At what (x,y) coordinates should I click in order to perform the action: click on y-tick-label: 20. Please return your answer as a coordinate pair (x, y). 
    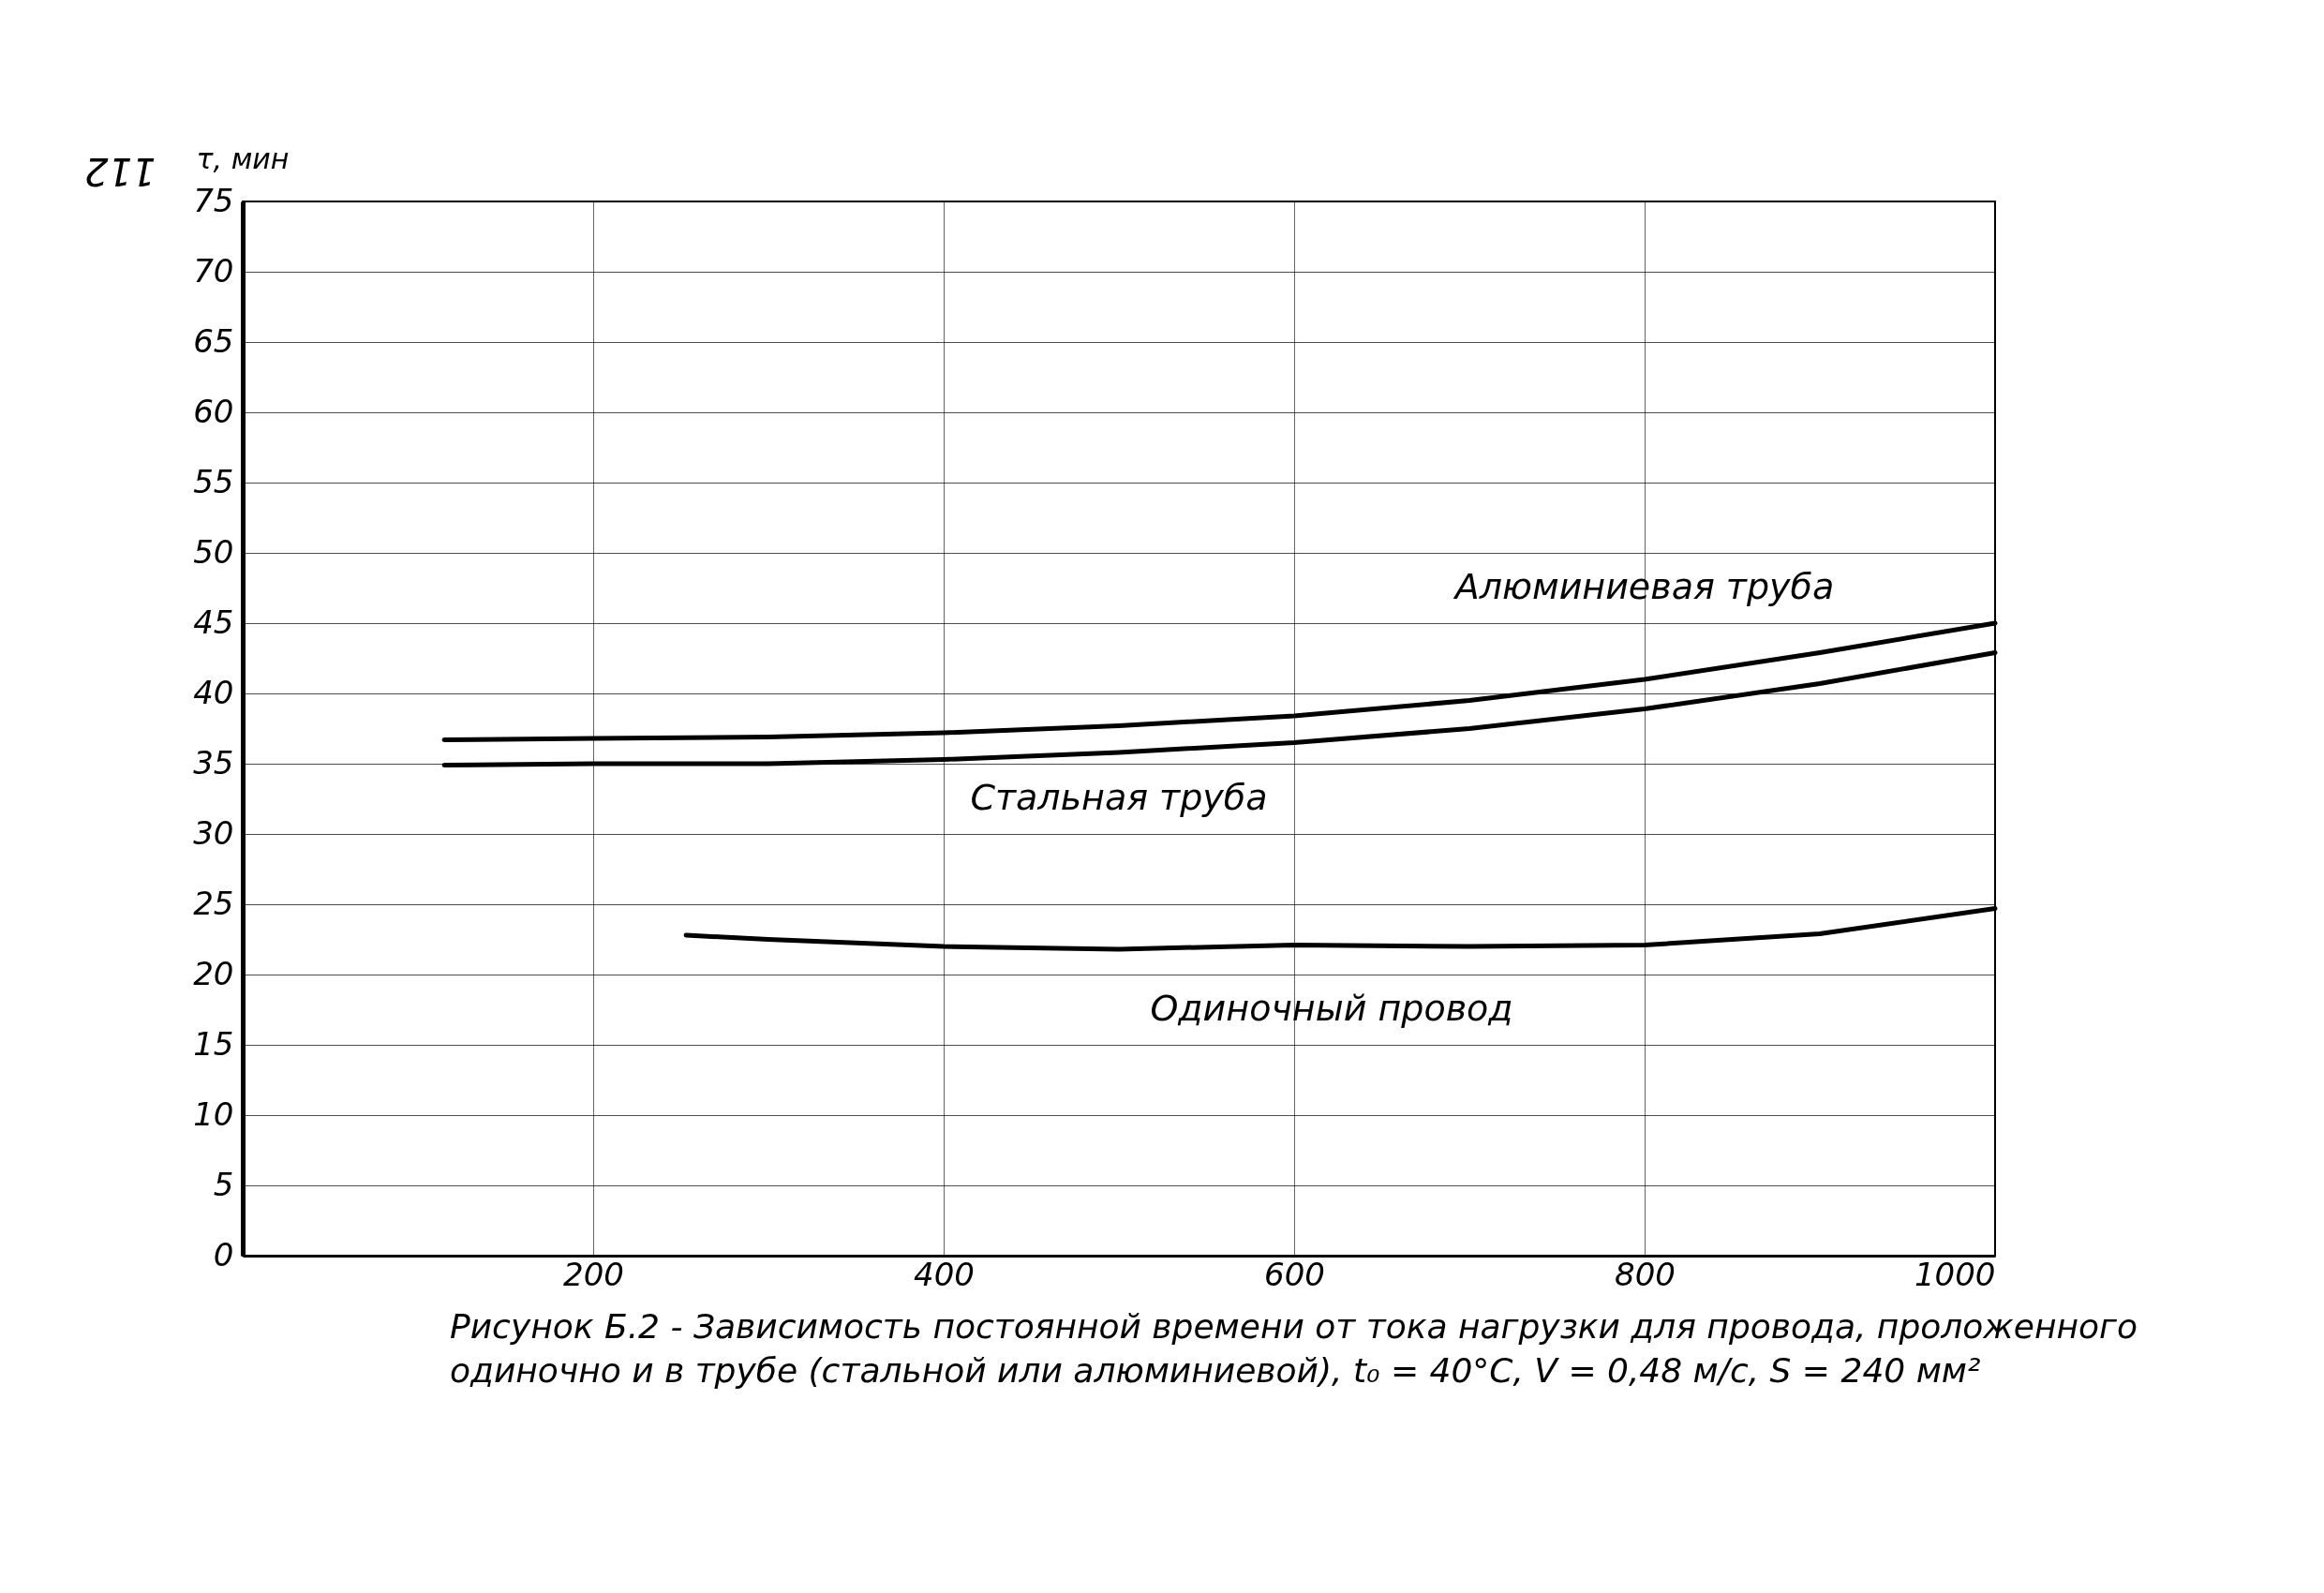
    Looking at the image, I should click on (214, 973).